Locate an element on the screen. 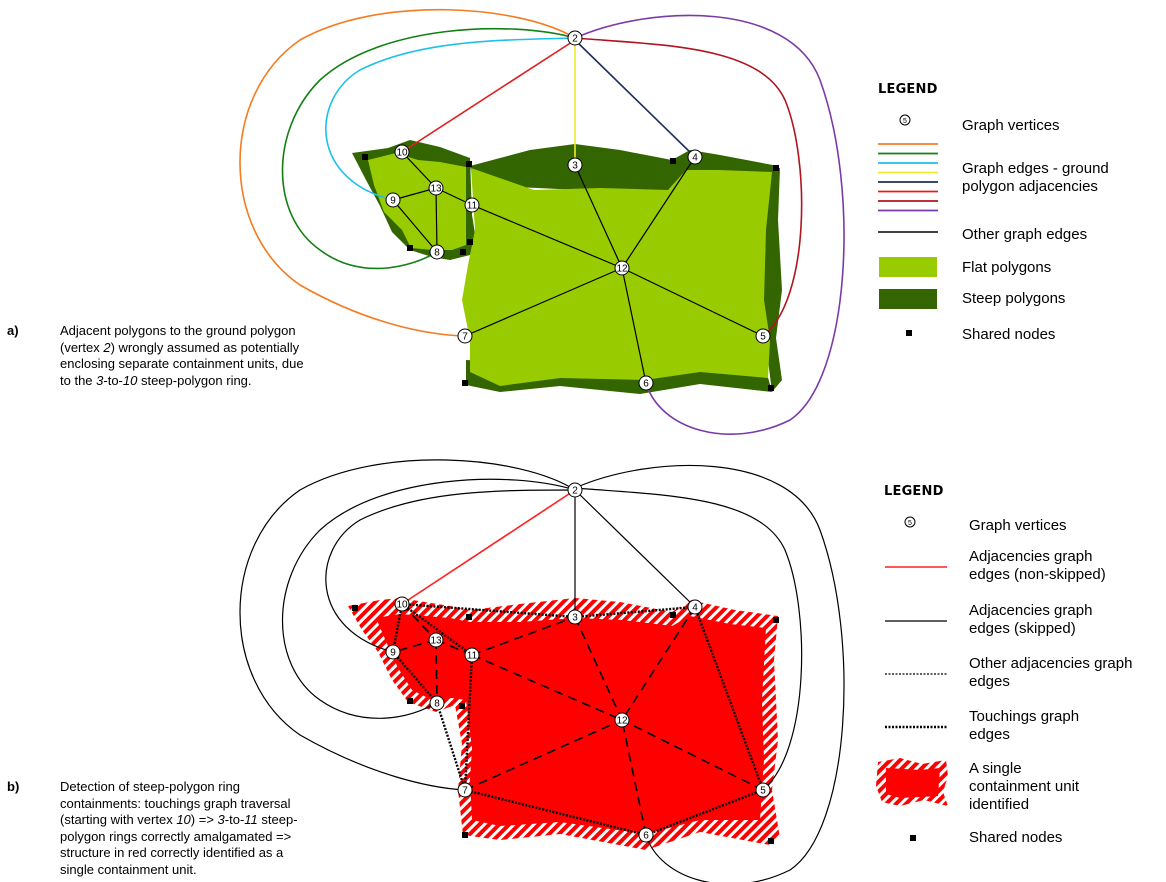 The image size is (1166, 882). vertex-label: 5 is located at coordinates (763, 337).